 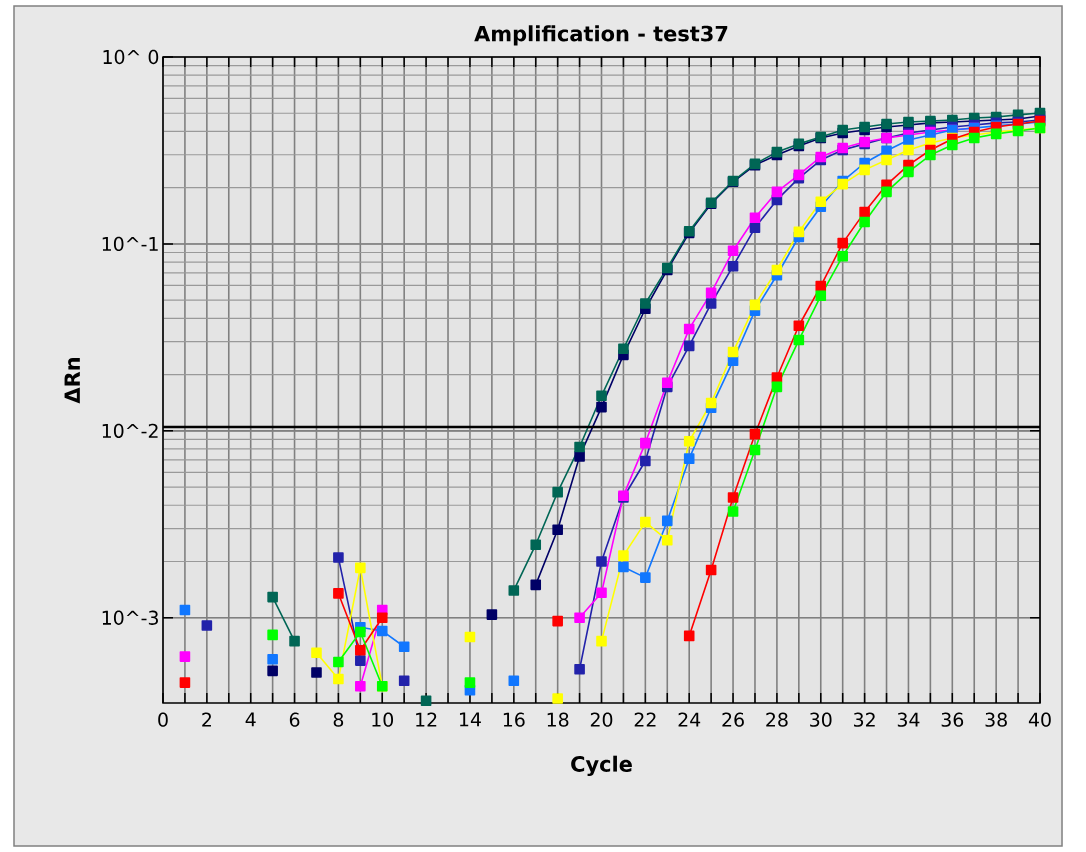 I want to click on x-tick-label: 12, so click(x=426, y=719).